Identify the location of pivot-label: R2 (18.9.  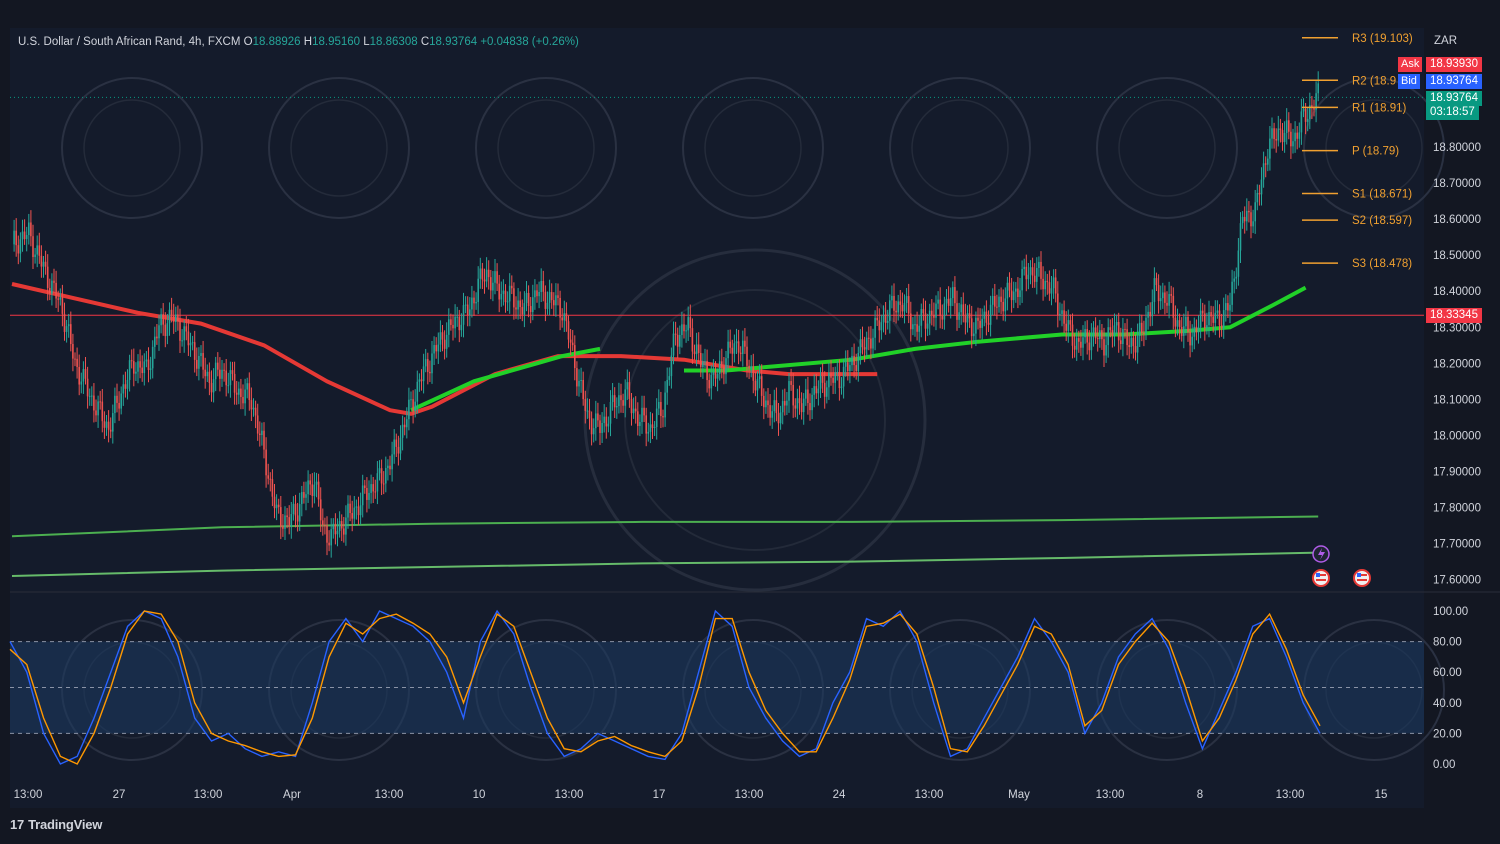
(1374, 81).